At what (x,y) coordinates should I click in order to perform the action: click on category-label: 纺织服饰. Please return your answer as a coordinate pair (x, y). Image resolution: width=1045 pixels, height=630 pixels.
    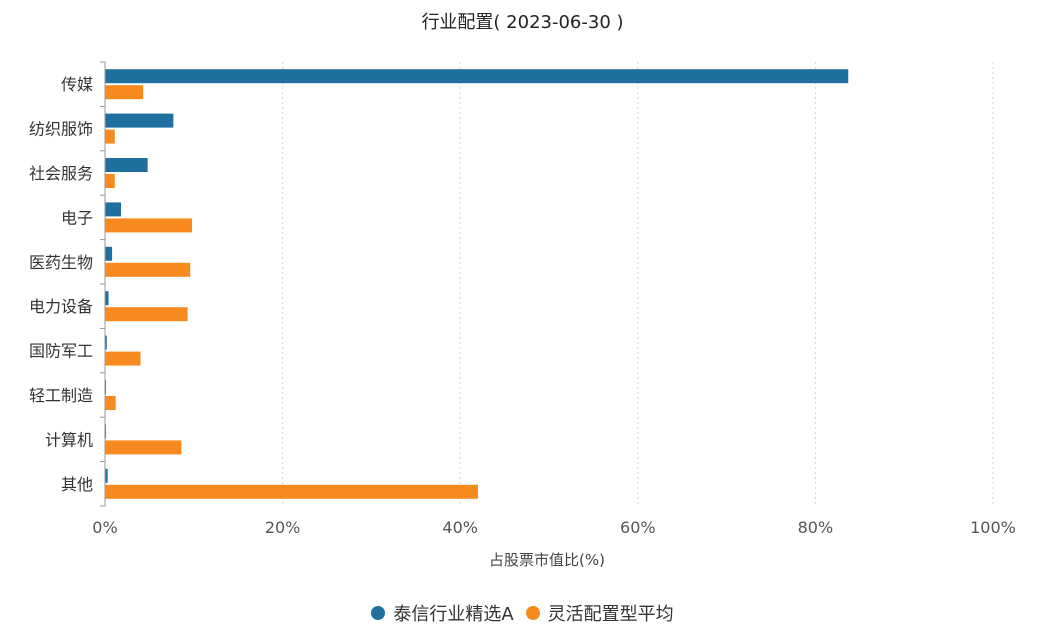
    Looking at the image, I should click on (61, 129).